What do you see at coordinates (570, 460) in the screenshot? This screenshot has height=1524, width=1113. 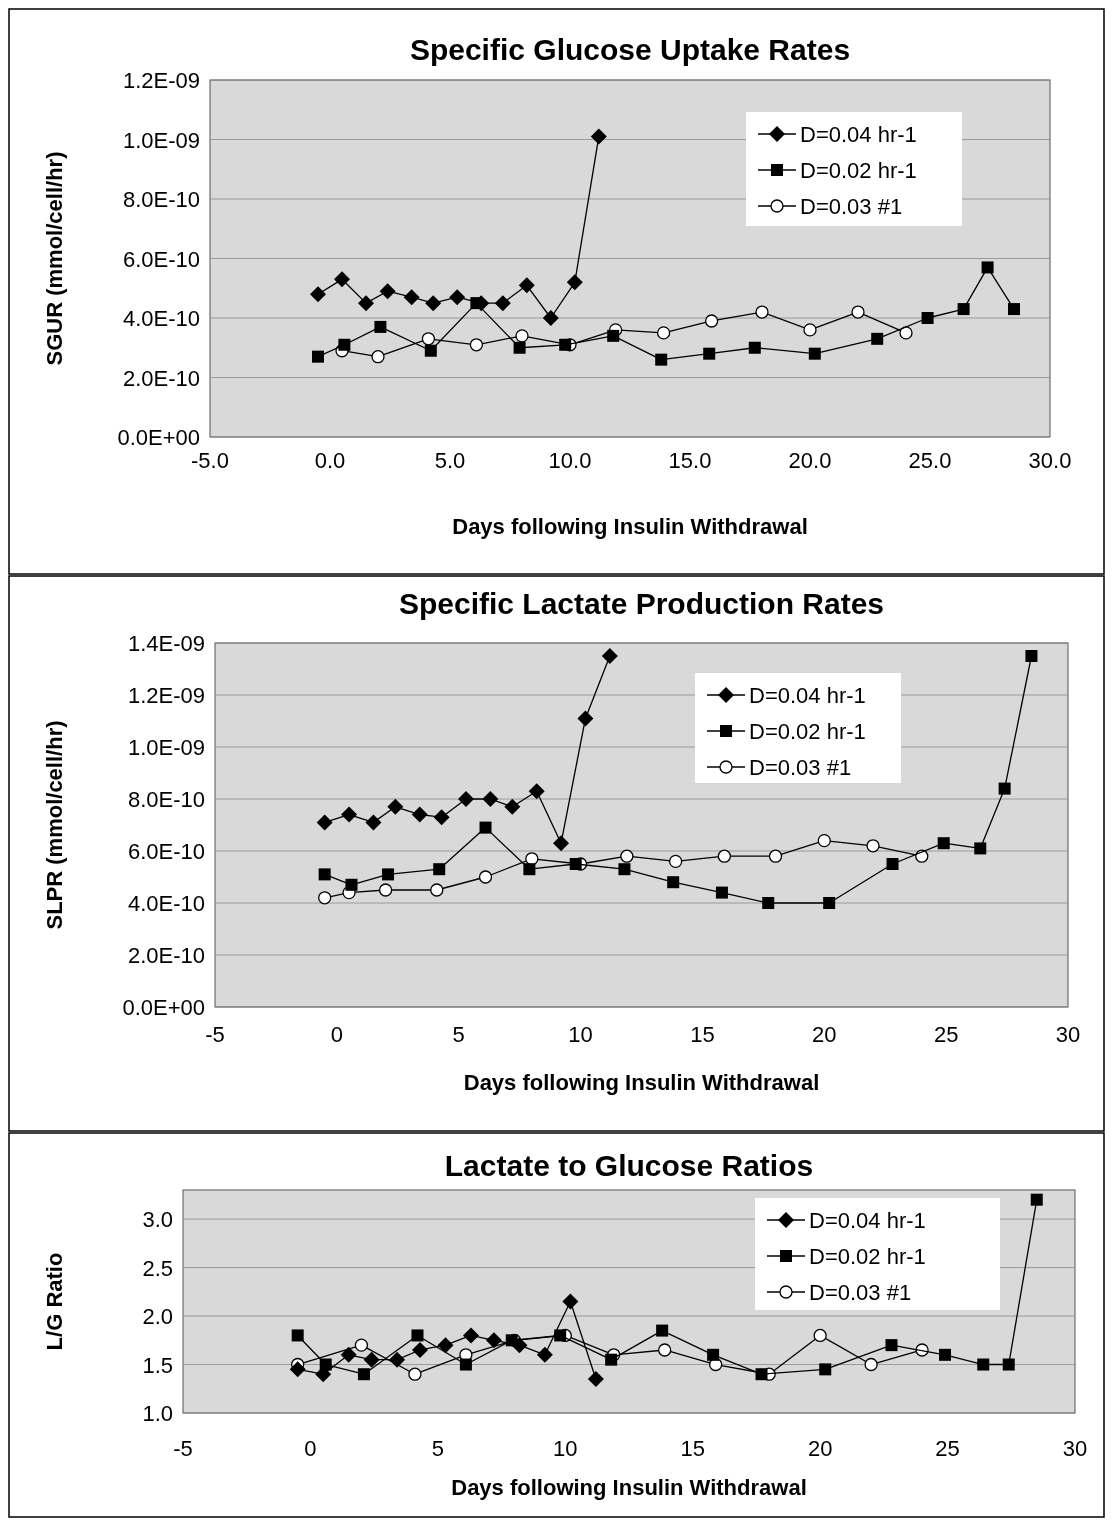 I see `x-tick-label: 10.0` at bounding box center [570, 460].